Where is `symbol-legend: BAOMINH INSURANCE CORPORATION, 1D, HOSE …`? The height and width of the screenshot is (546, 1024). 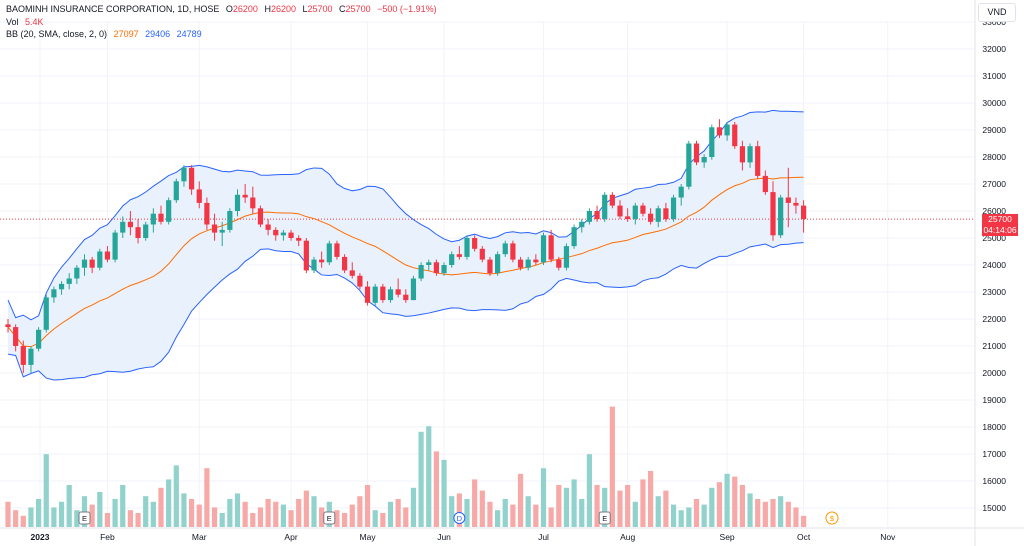
symbol-legend: BAOMINH INSURANCE CORPORATION, 1D, HOSE … is located at coordinates (223, 9).